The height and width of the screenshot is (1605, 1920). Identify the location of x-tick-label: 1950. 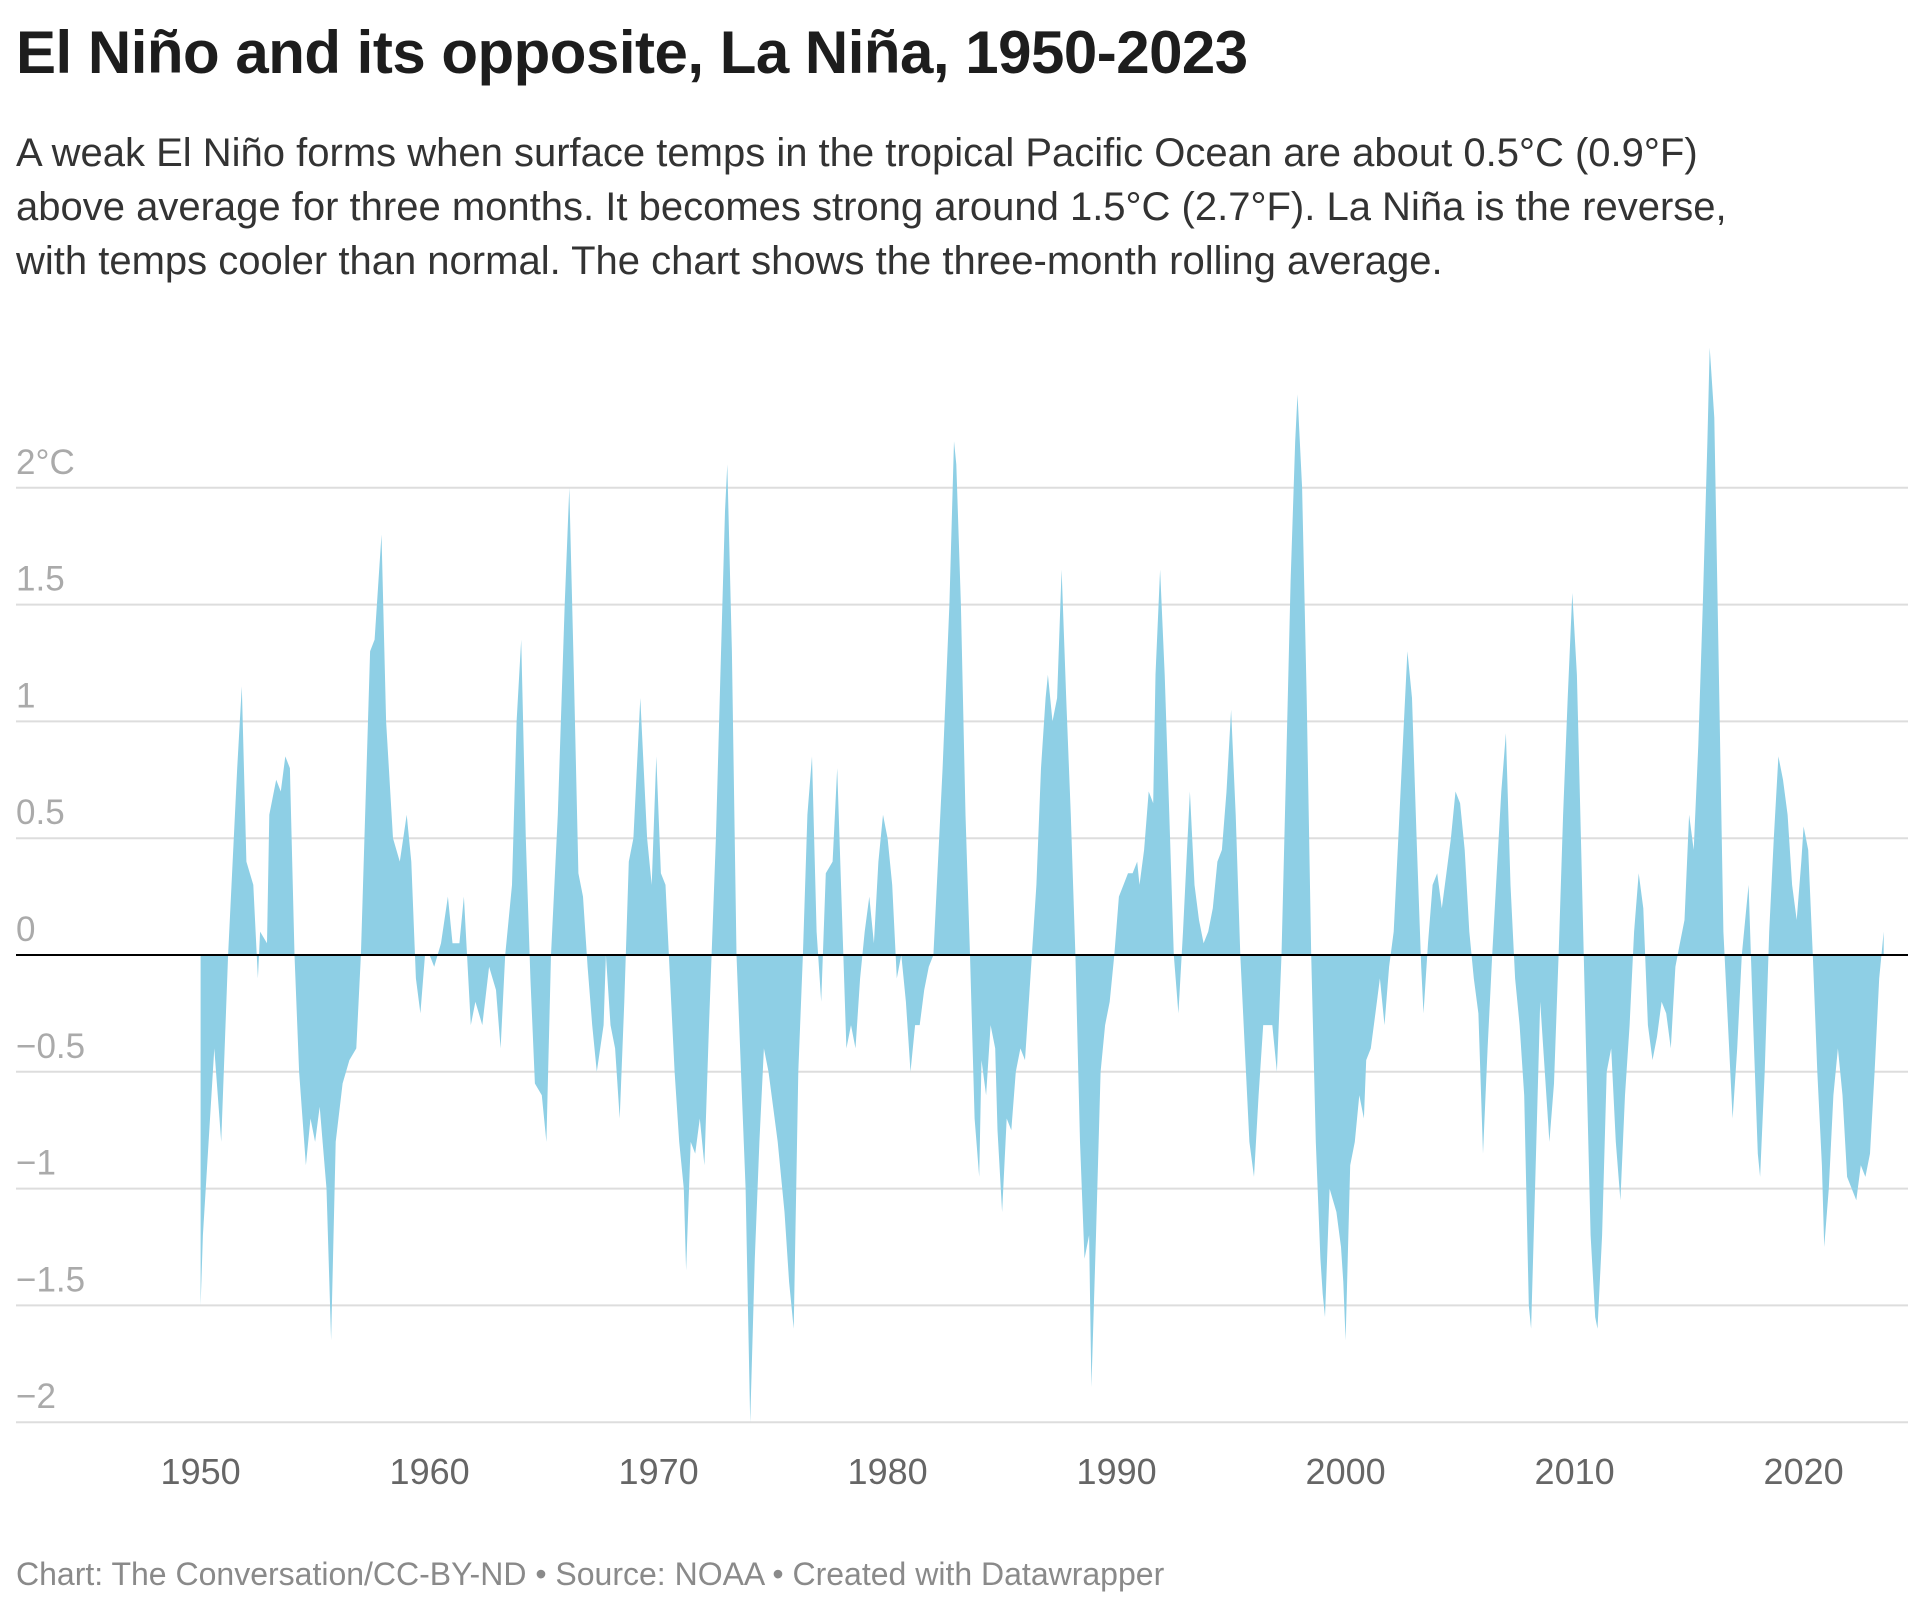
(201, 1471).